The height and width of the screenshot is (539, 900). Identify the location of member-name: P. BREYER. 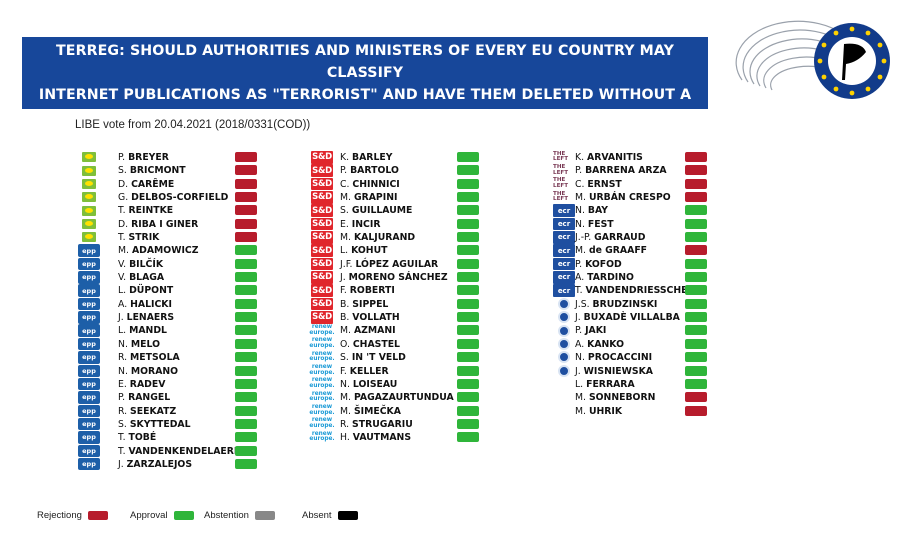
(143, 157).